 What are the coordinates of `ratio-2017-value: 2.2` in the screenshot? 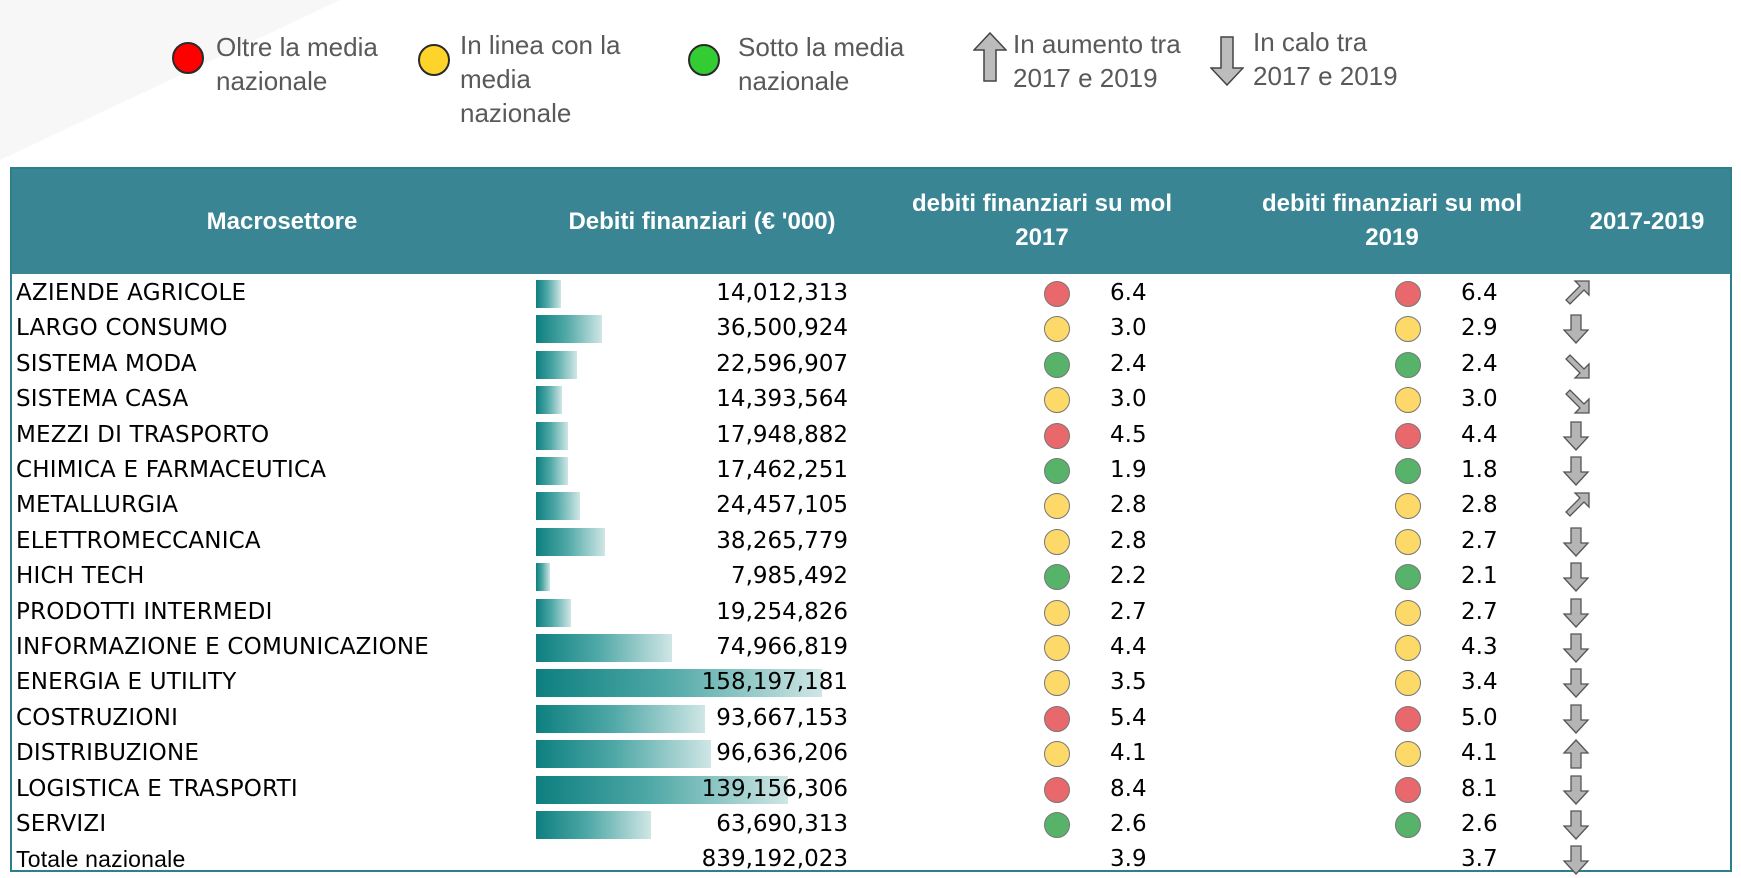 It's located at (1128, 576).